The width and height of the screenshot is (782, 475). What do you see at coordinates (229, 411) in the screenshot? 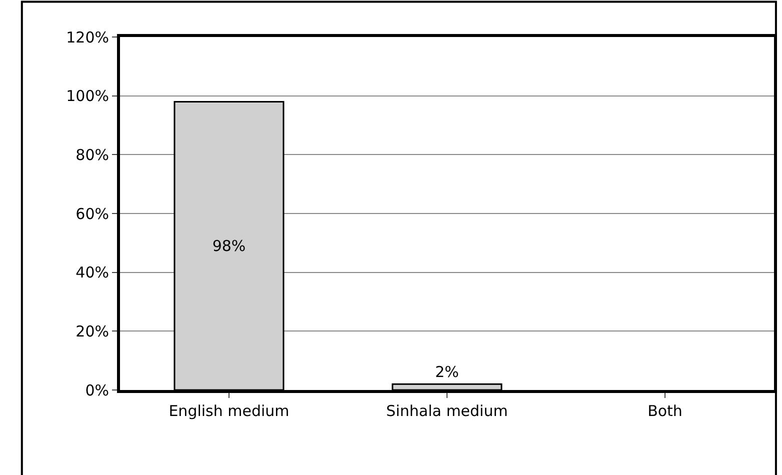
I see `x-tick-label: English medium` at bounding box center [229, 411].